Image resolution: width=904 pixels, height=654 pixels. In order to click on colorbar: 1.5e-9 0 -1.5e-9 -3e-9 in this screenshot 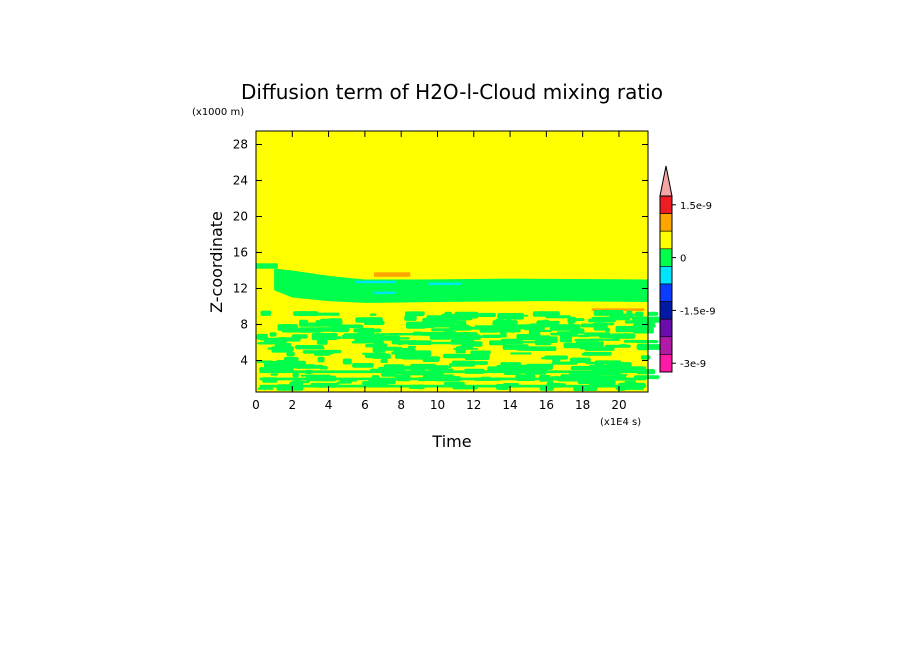, I will do `click(687, 269)`.